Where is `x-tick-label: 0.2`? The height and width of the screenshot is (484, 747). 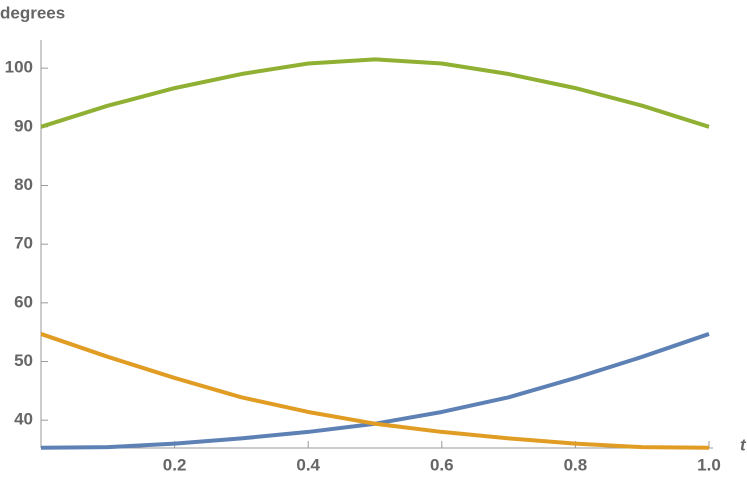
x-tick-label: 0.2 is located at coordinates (175, 464).